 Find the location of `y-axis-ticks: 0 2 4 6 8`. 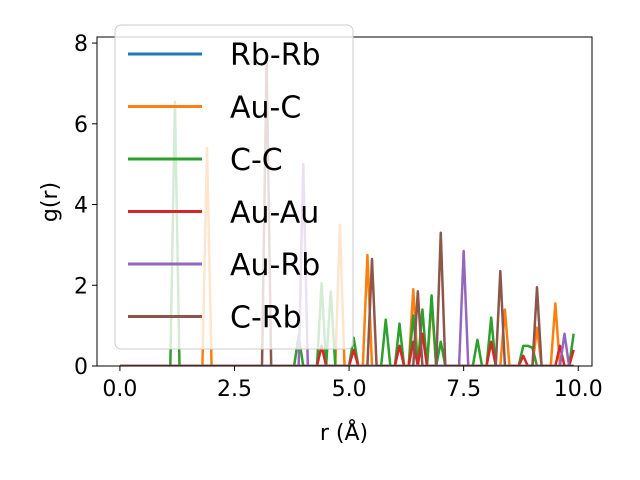

y-axis-ticks: 0 2 4 6 8 is located at coordinates (85, 206).